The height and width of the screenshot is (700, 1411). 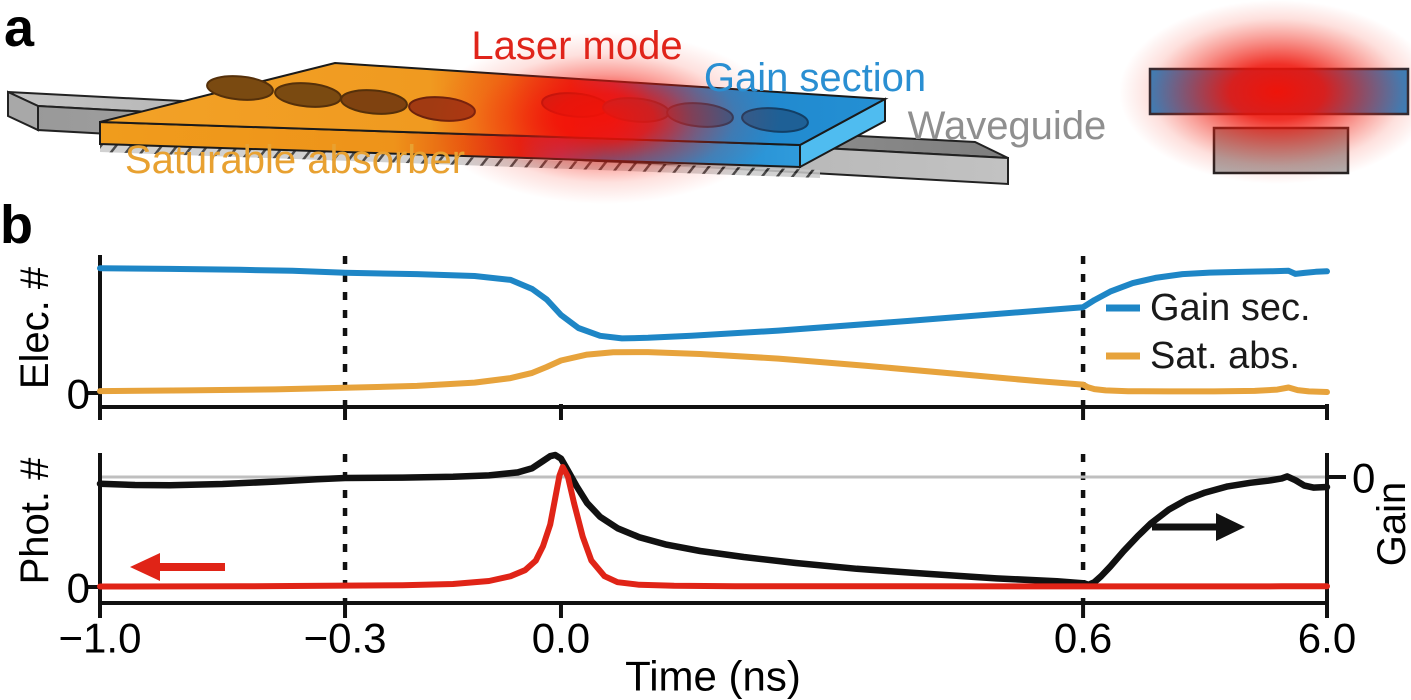 I want to click on gain-y-axis-label: Gain, so click(x=1390, y=524).